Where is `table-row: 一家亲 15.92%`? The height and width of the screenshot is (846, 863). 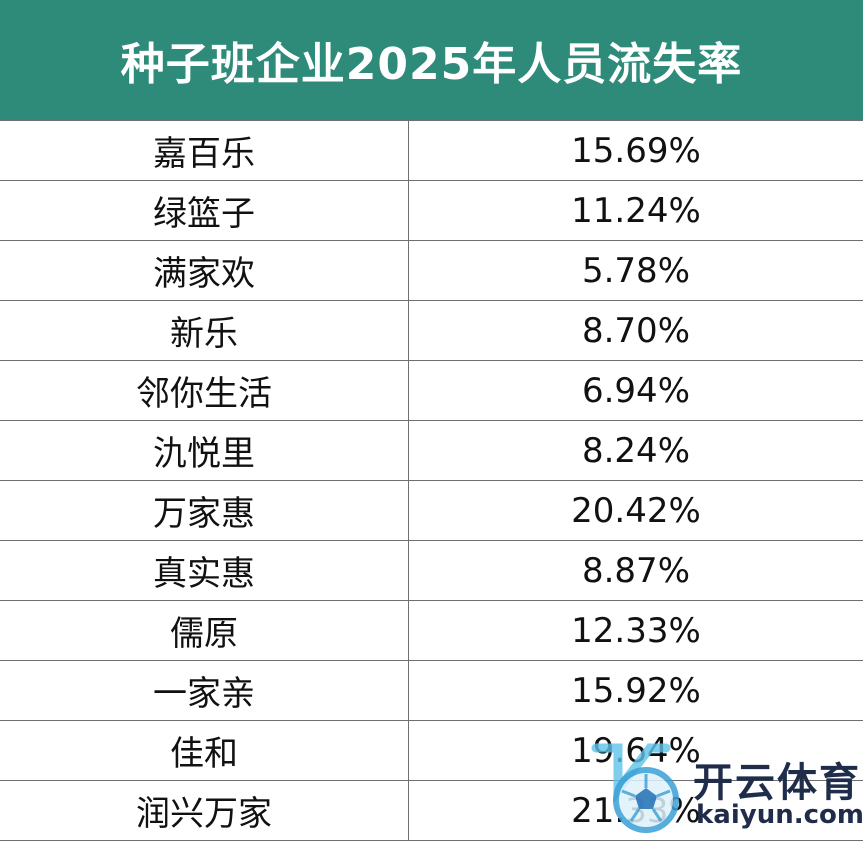
table-row: 一家亲 15.92% is located at coordinates (431, 691).